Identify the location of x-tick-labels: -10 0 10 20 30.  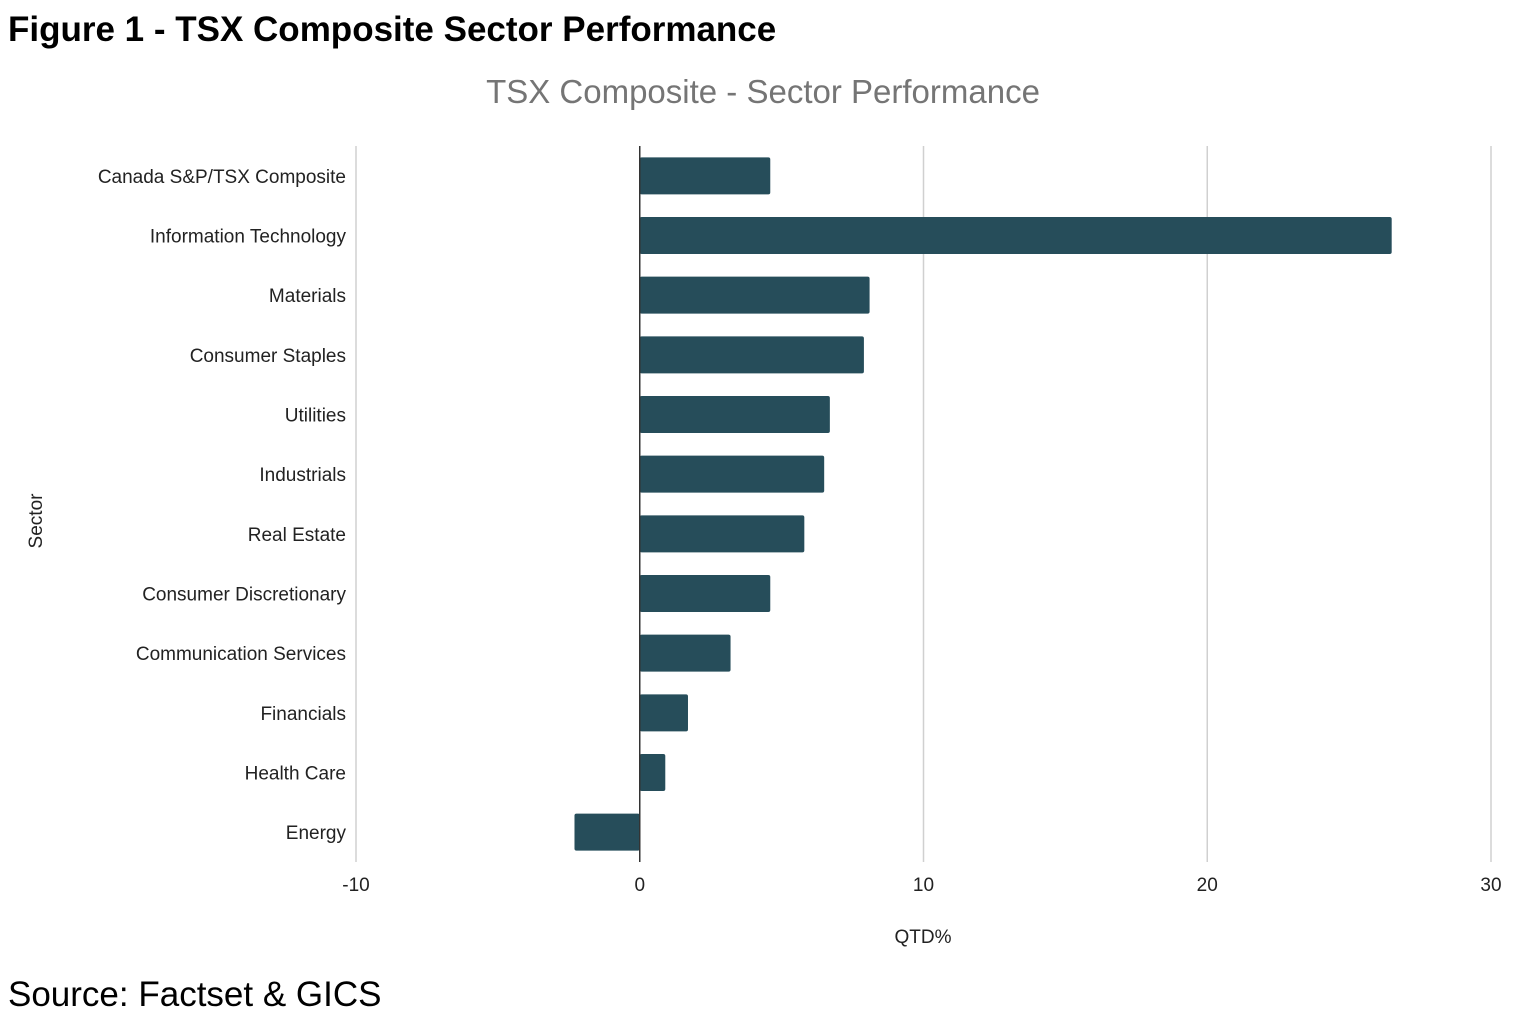
(921, 885).